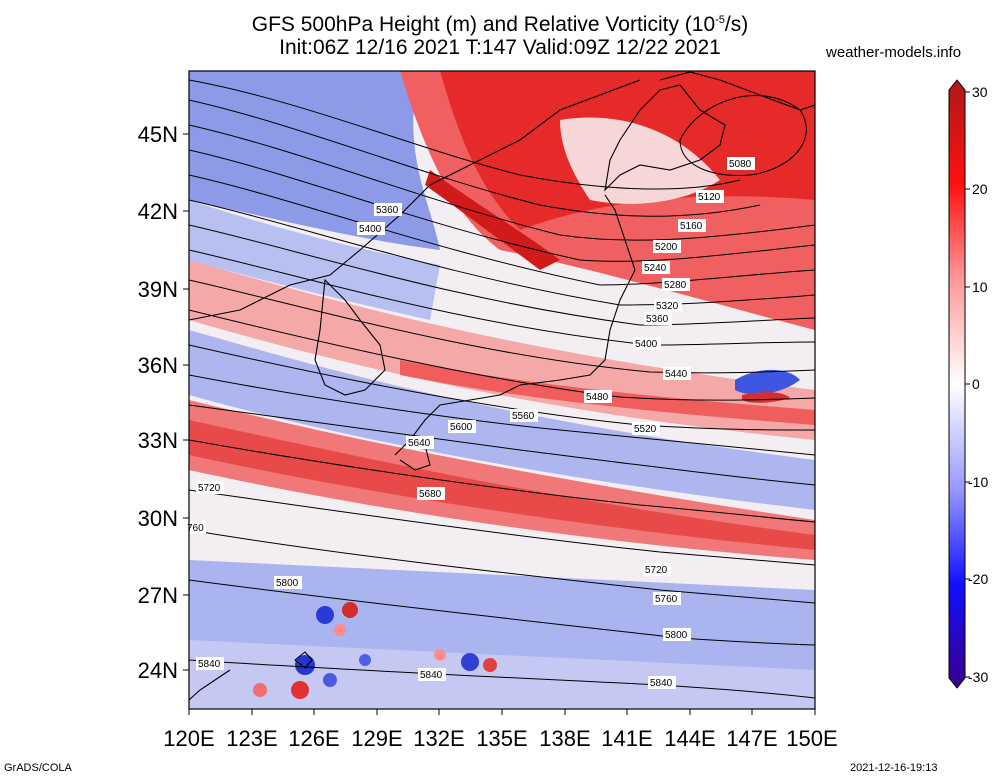  What do you see at coordinates (968, 384) in the screenshot?
I see `colorbar: 30 20 10 0 -10 -20 -30` at bounding box center [968, 384].